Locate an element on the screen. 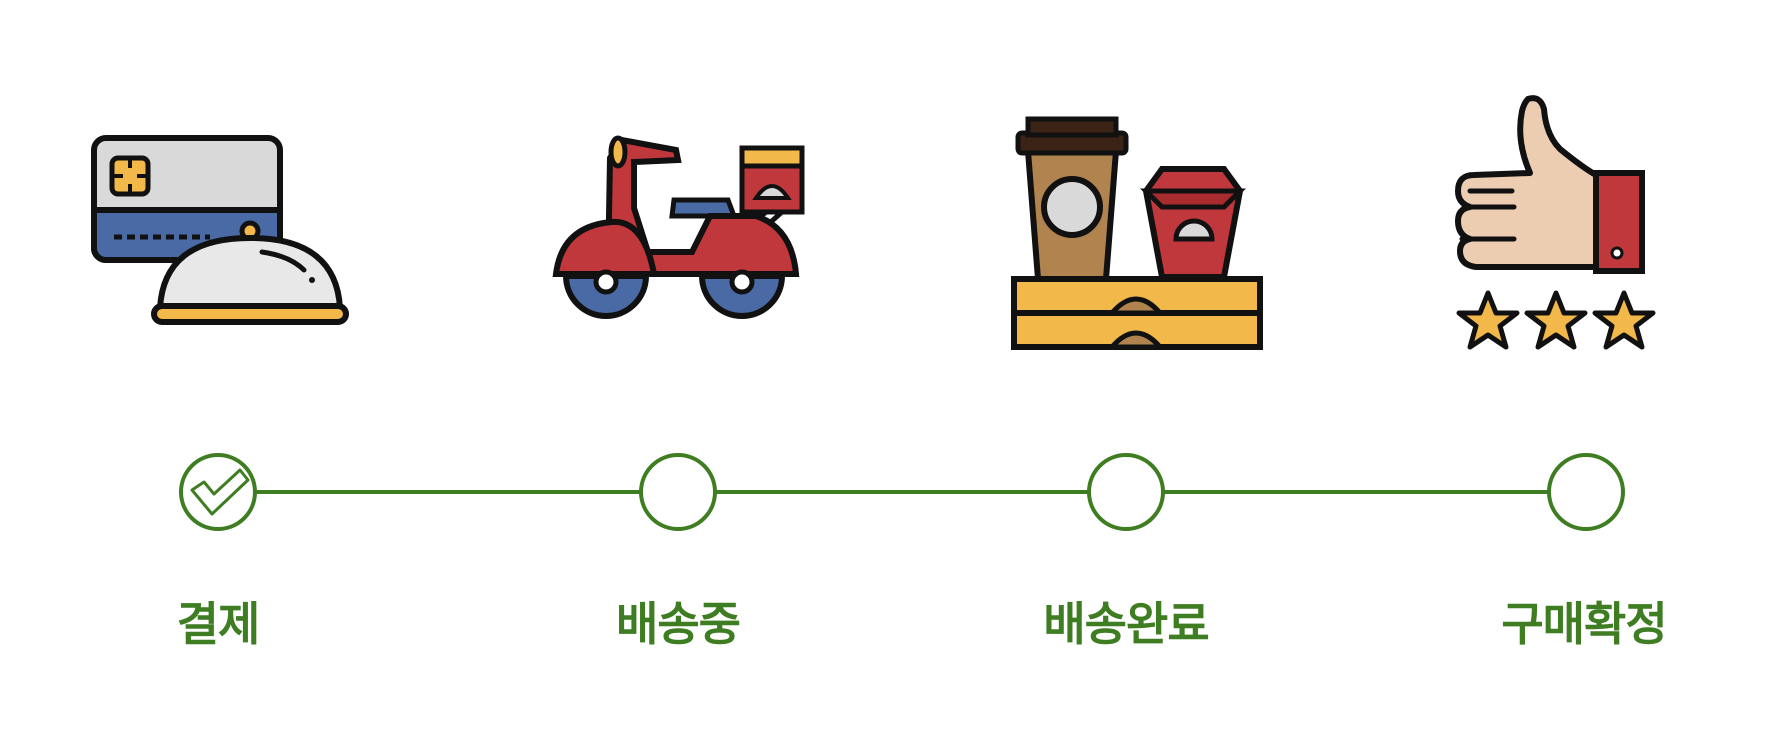  check-icon is located at coordinates (220, 492).